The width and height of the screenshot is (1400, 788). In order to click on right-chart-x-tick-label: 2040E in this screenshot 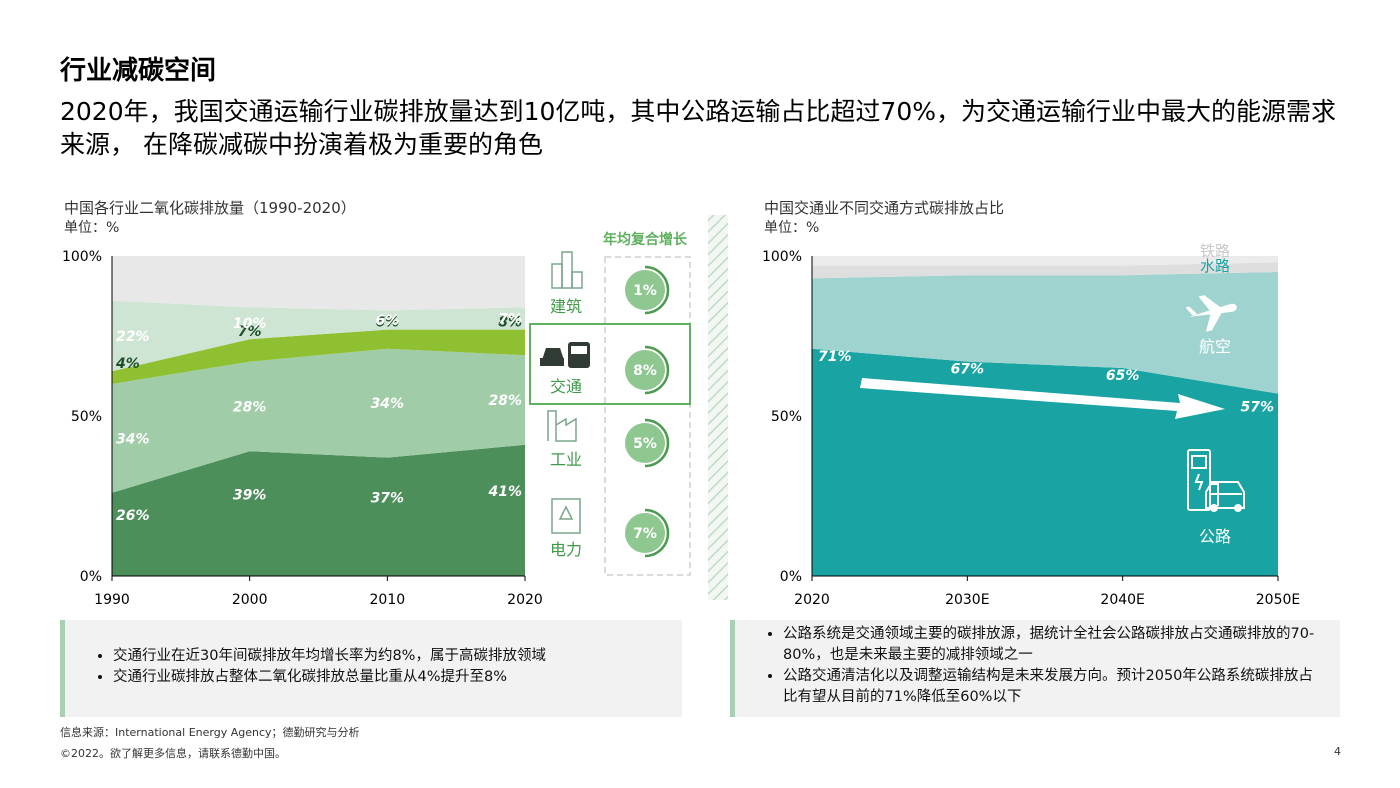, I will do `click(1122, 600)`.